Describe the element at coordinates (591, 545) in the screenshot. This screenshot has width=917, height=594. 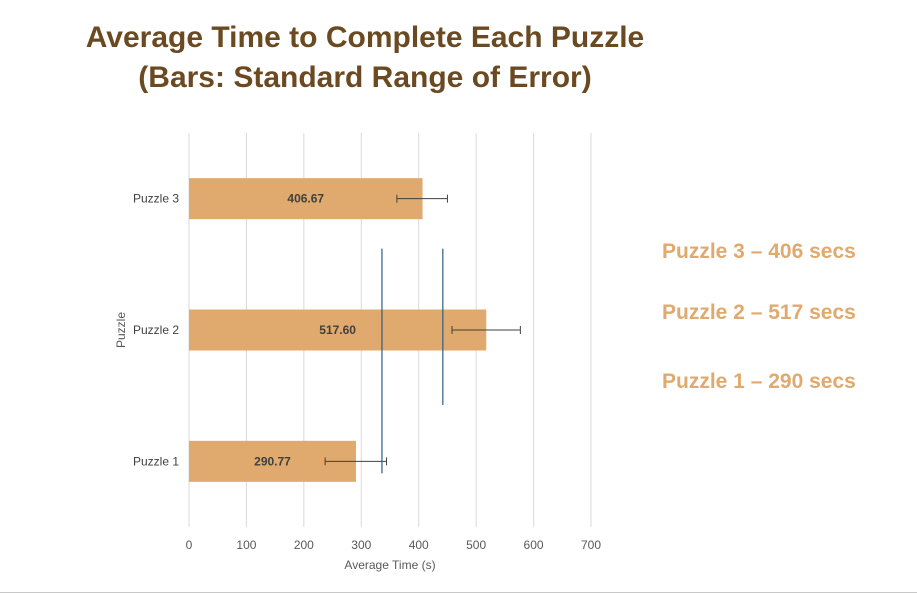
I see `x-tick-label-700: 700` at that location.